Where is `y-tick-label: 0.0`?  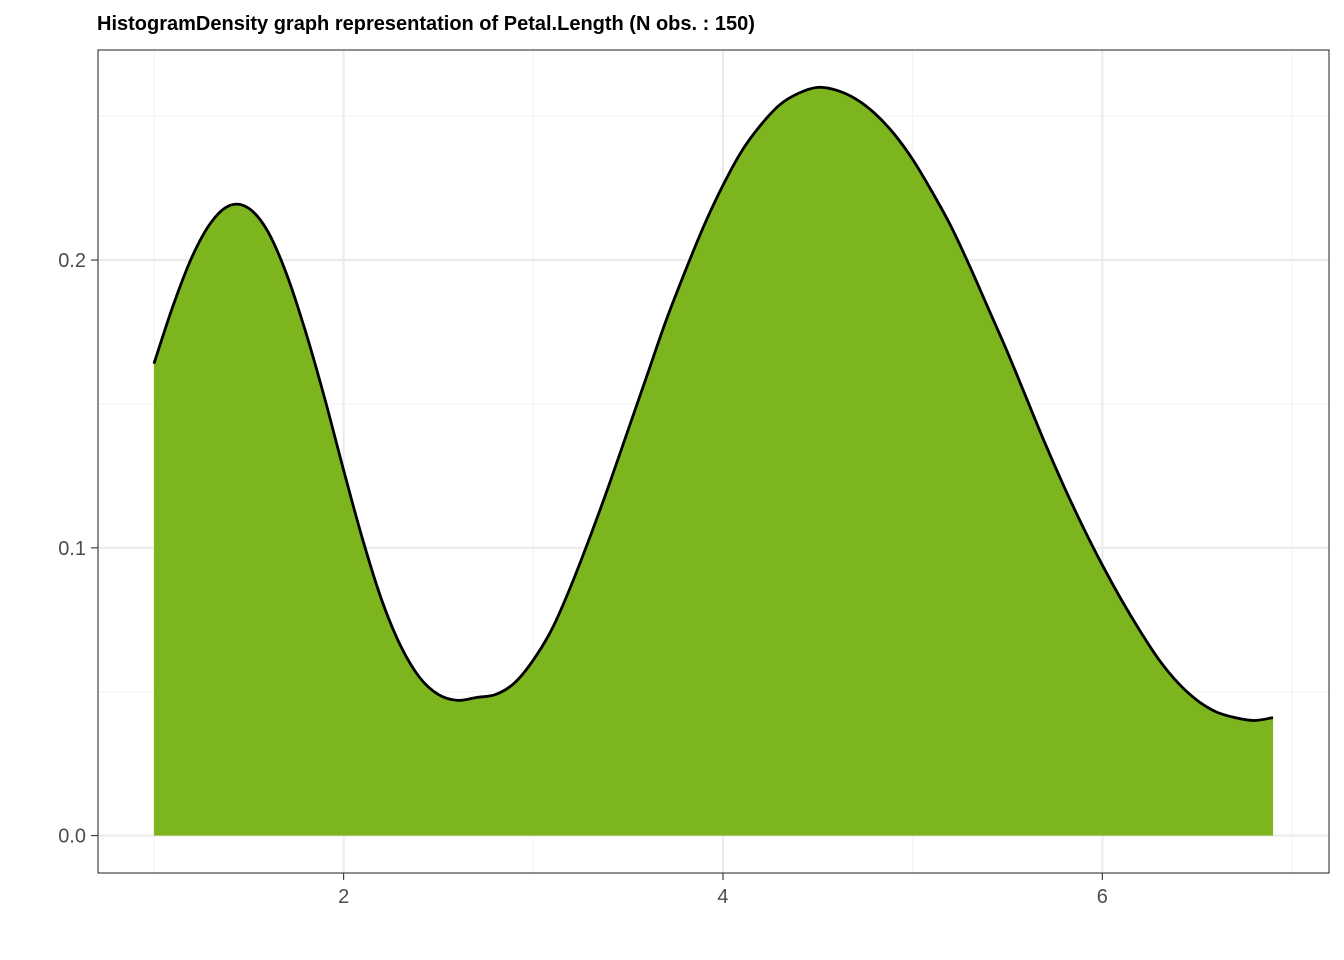
y-tick-label: 0.0 is located at coordinates (72, 837).